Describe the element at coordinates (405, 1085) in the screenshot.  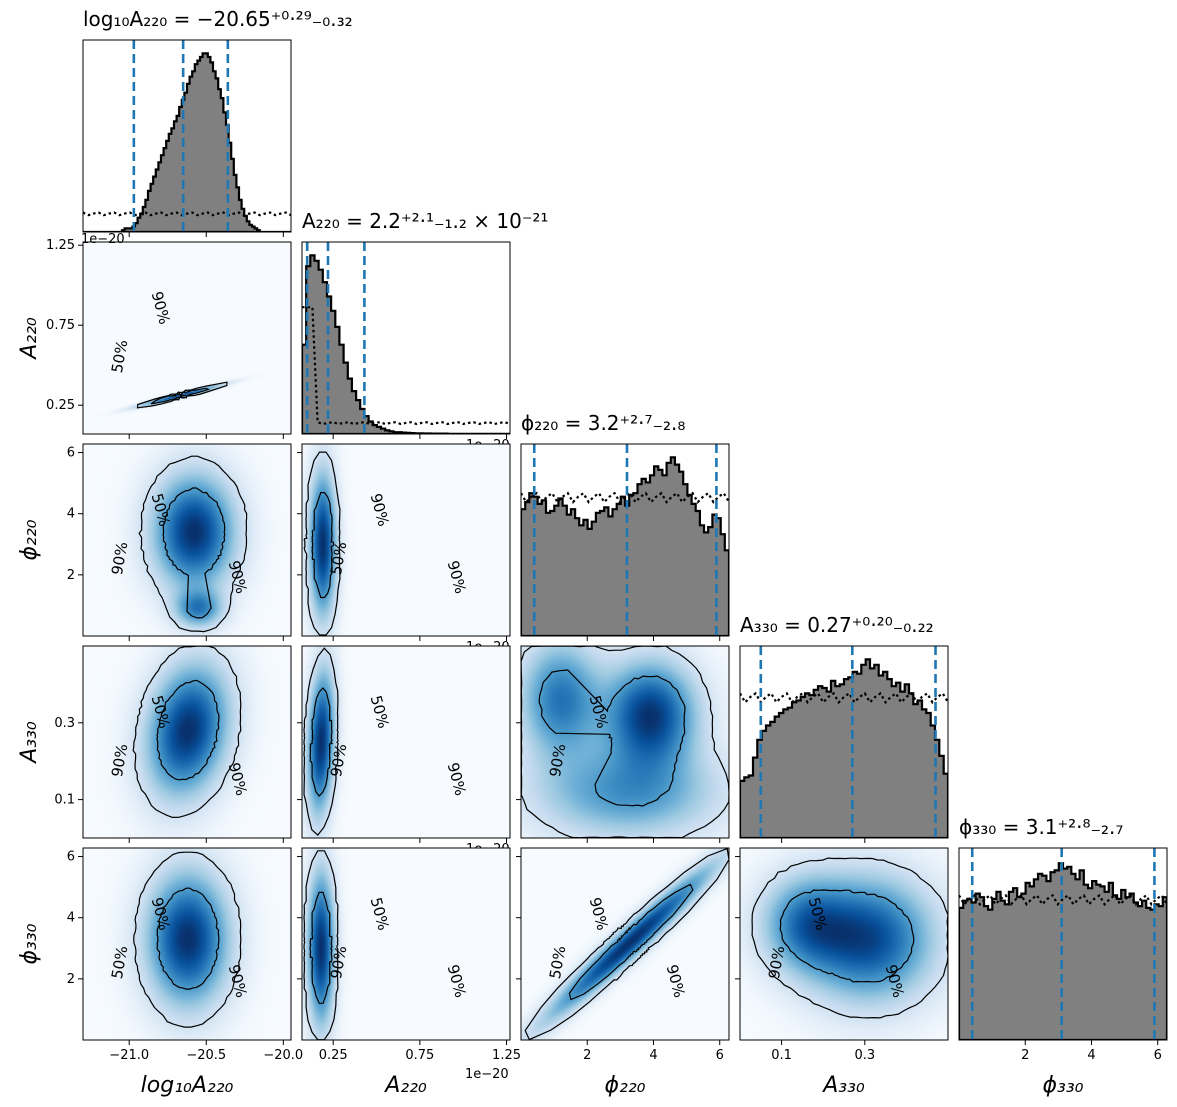
I see `x-axis-label-A220: A₂₂₀` at that location.